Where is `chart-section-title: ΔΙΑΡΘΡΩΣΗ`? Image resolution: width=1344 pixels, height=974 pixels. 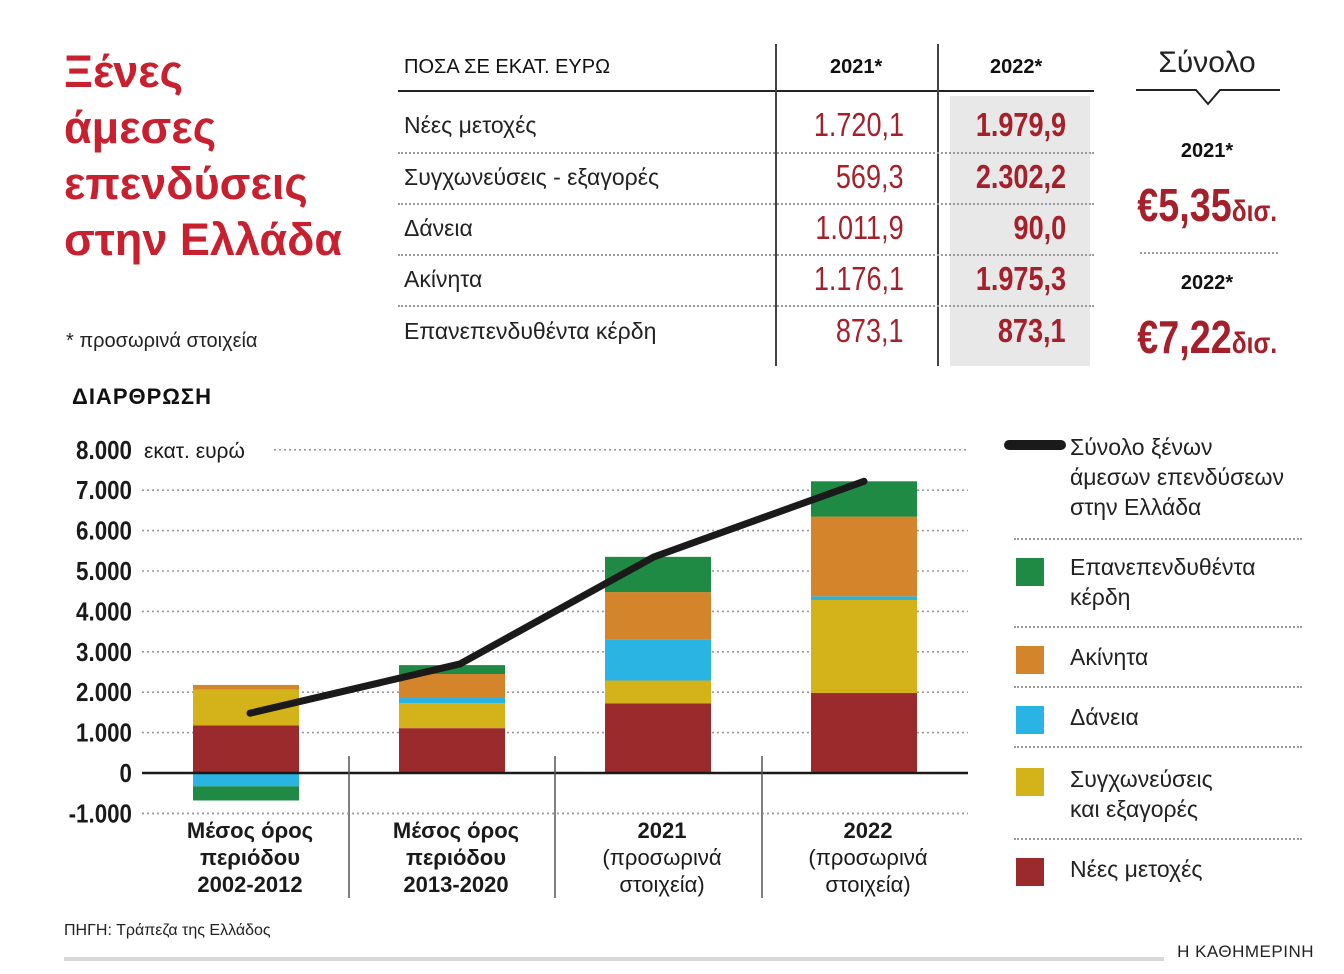
chart-section-title: ΔΙΑΡΘΡΩΣΗ is located at coordinates (142, 396).